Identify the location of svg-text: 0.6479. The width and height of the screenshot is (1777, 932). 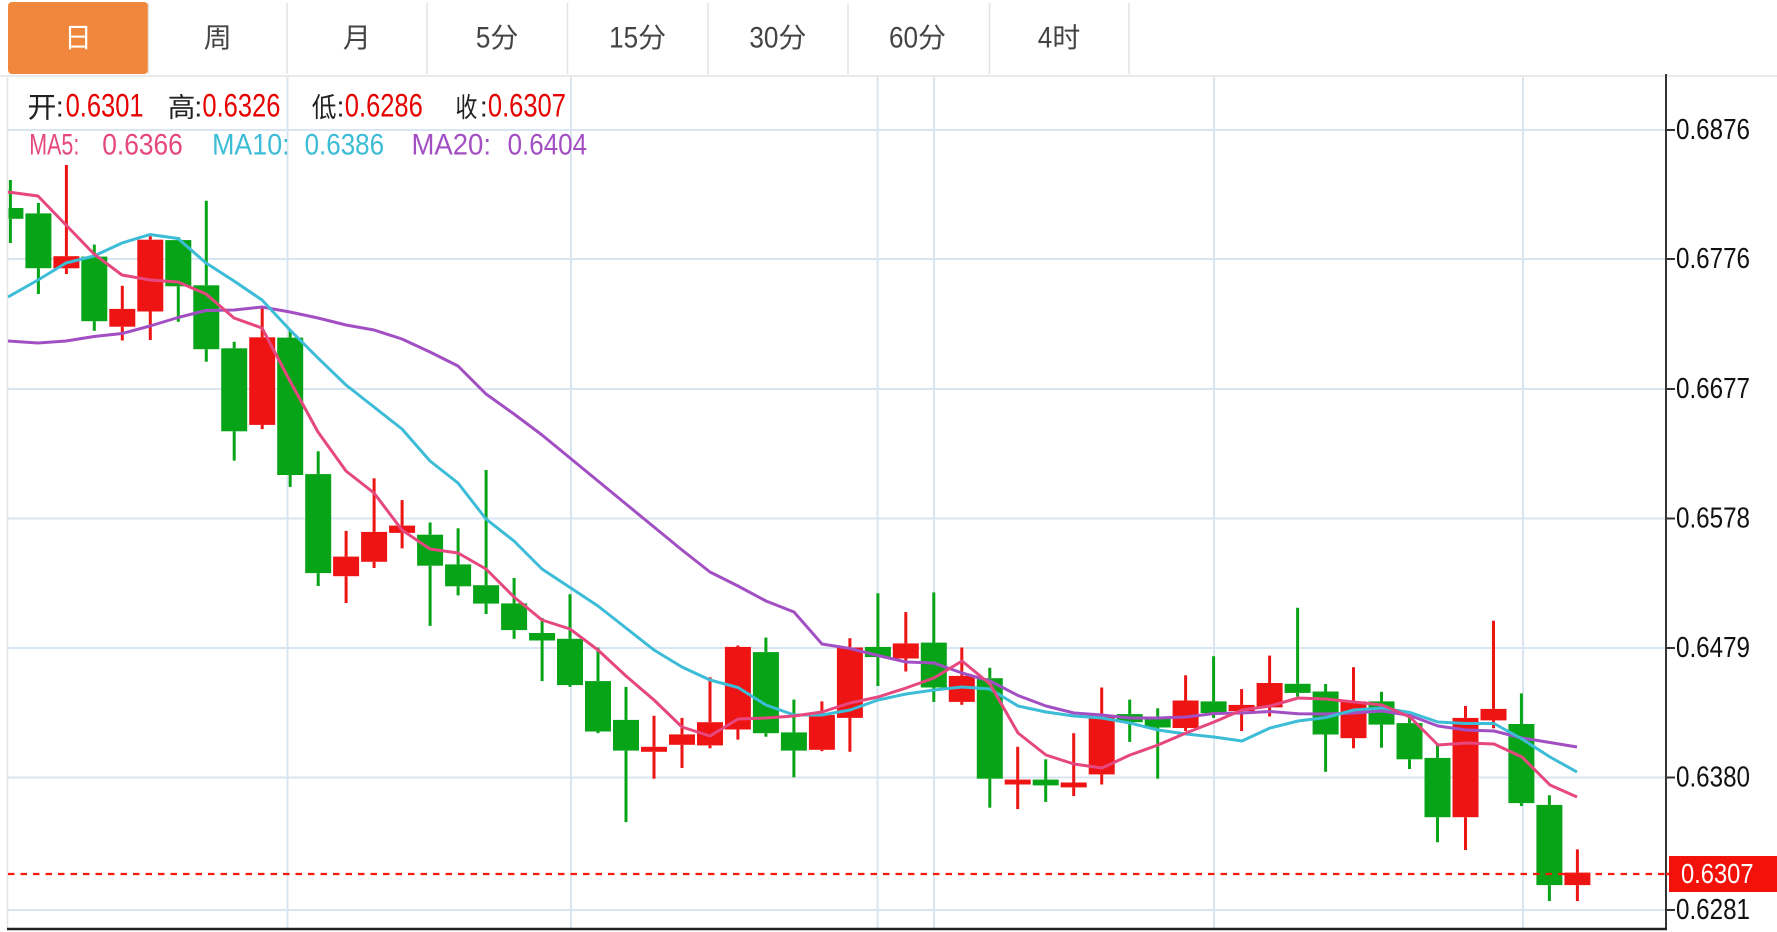
(1713, 648).